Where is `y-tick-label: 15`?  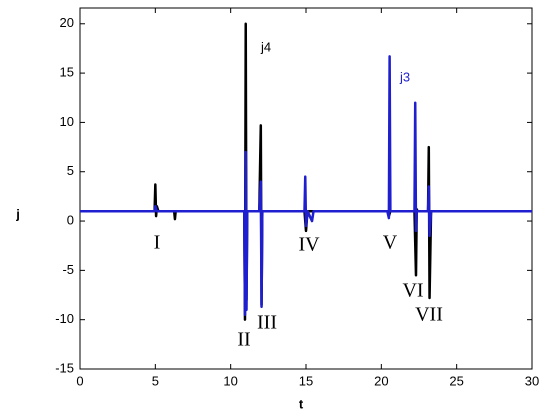 y-tick-label: 15 is located at coordinates (67, 72).